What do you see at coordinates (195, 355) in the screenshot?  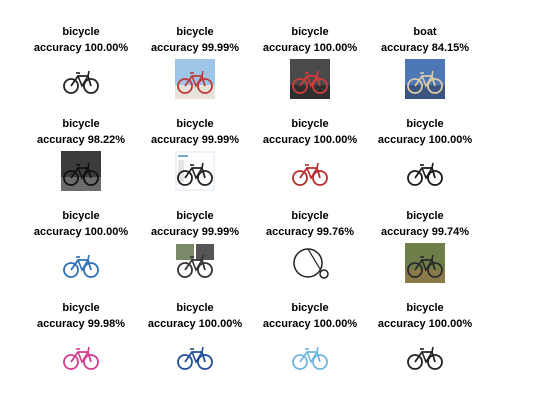 I see `blue-mountain-bicycle-icon` at bounding box center [195, 355].